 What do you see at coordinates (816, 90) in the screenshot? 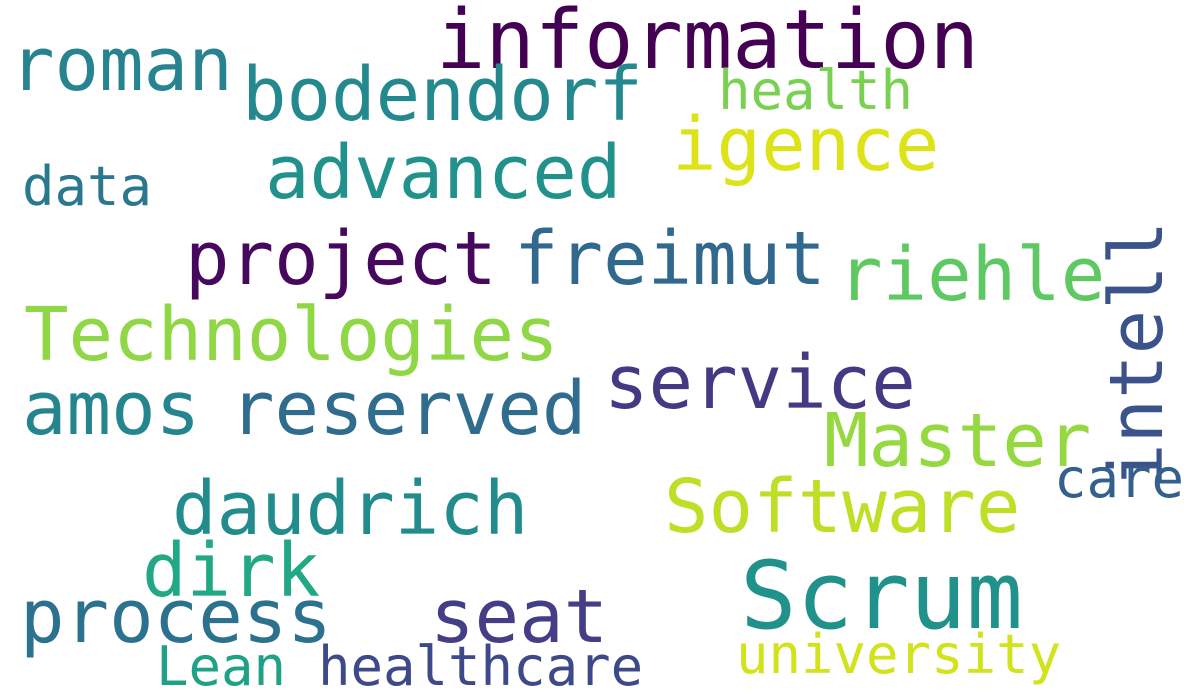
I see `word-health: health` at bounding box center [816, 90].